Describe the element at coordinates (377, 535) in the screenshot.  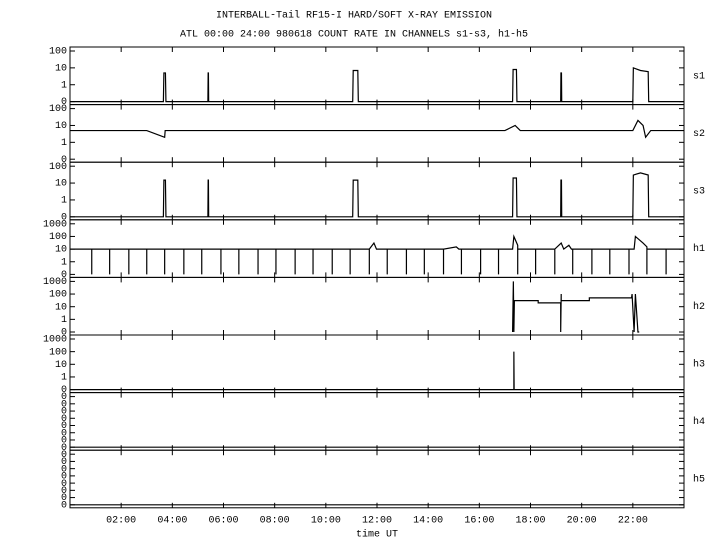
I see `x-axis-label: time UT` at that location.